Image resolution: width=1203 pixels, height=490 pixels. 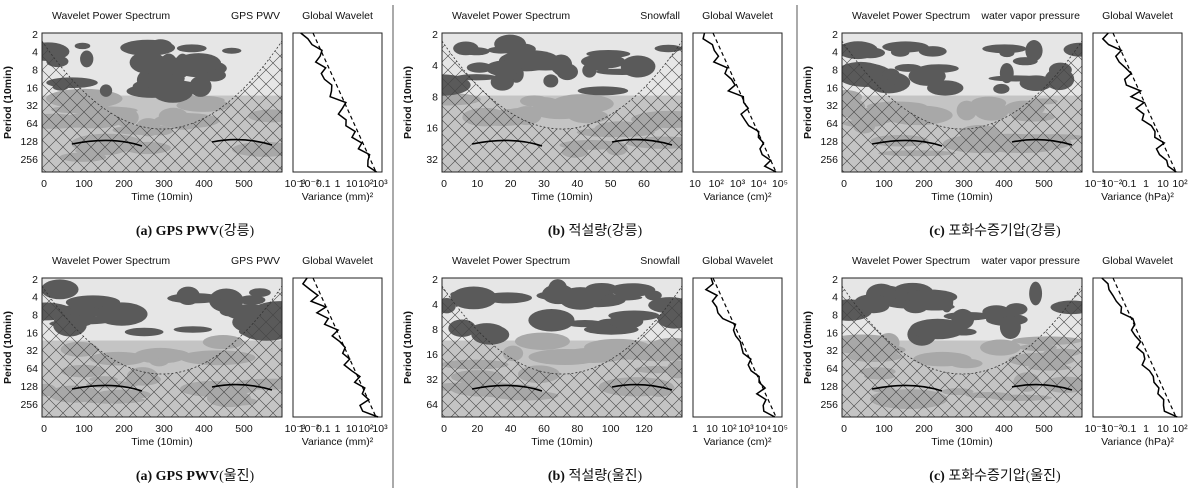 I want to click on y-tick-label: 2, so click(x=835, y=35).